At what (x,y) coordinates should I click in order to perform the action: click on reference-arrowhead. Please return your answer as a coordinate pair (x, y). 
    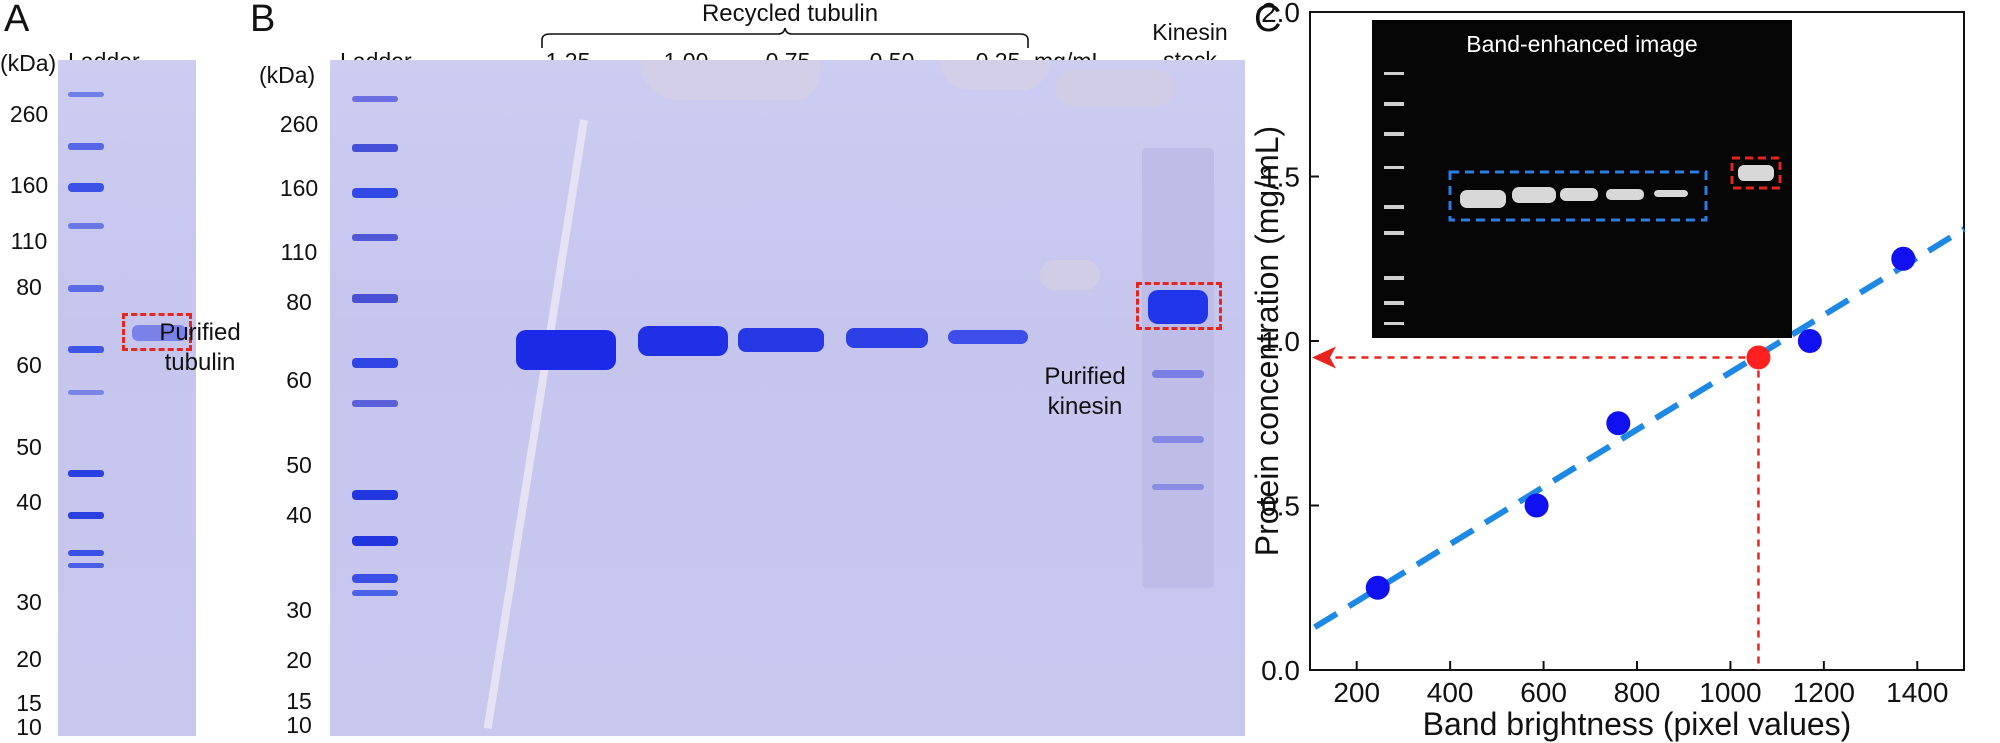
    Looking at the image, I should click on (1324, 357).